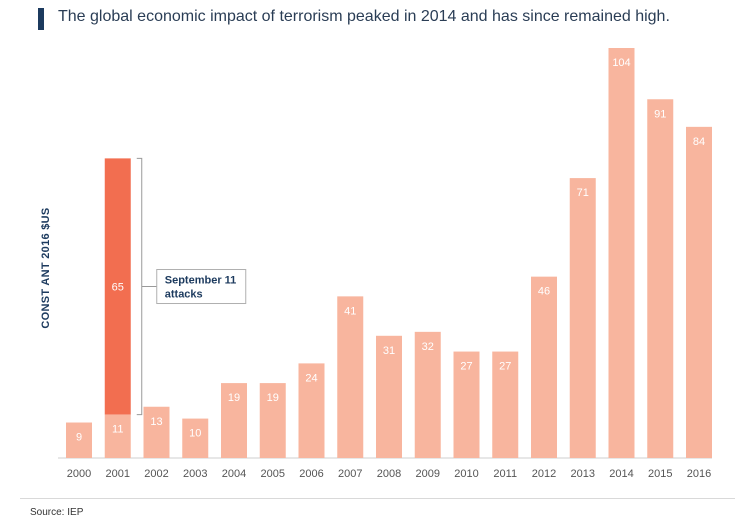 Image resolution: width=749 pixels, height=528 pixels. Describe the element at coordinates (583, 474) in the screenshot. I see `x-tick-label-2013: 2013` at that location.